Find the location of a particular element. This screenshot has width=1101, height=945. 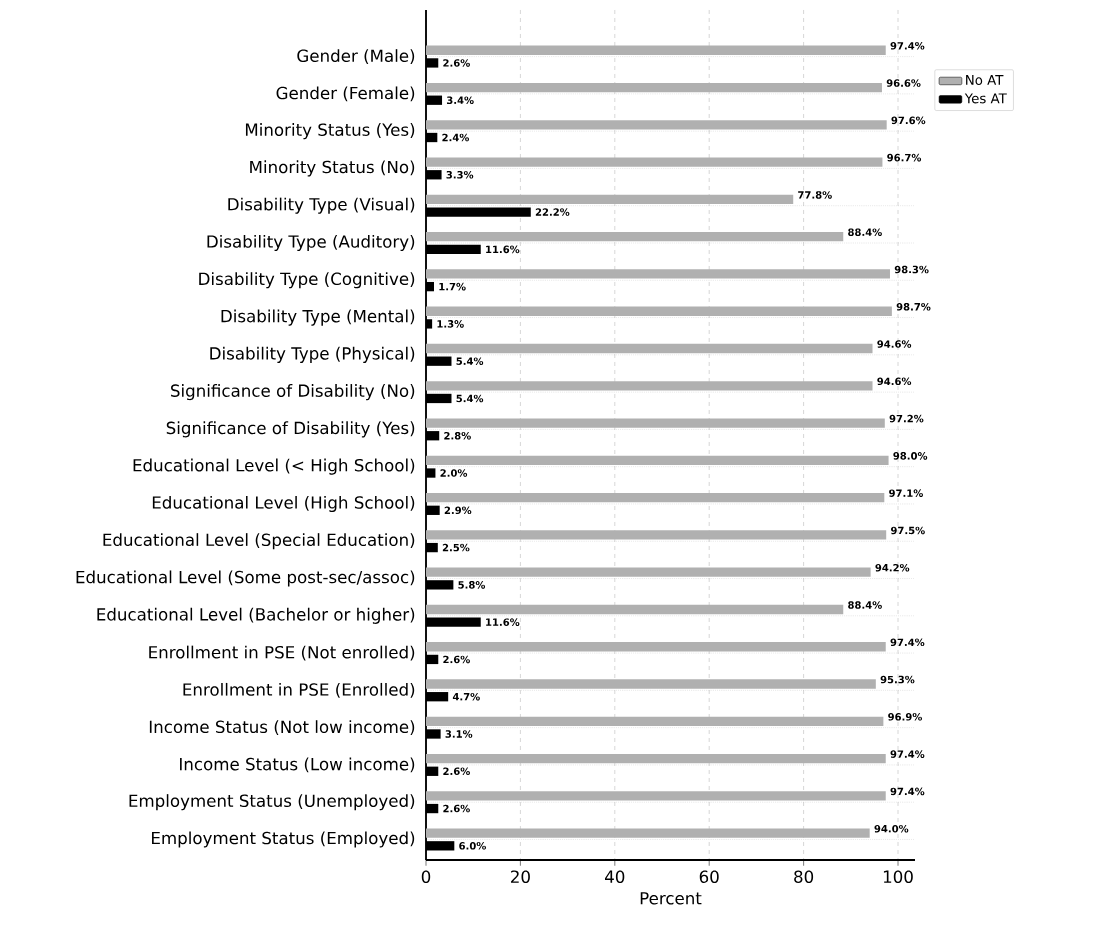

y-tick-label: Gender (Female) is located at coordinates (345, 94).